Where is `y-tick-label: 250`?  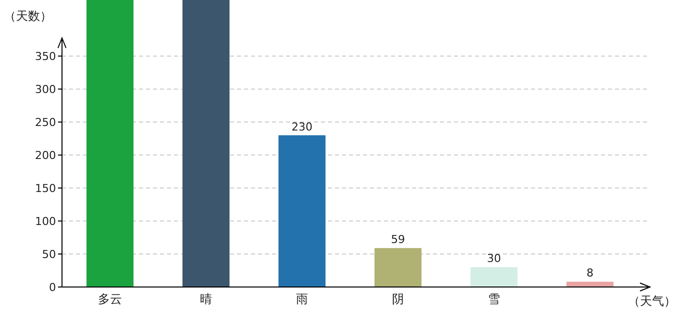 y-tick-label: 250 is located at coordinates (45, 123).